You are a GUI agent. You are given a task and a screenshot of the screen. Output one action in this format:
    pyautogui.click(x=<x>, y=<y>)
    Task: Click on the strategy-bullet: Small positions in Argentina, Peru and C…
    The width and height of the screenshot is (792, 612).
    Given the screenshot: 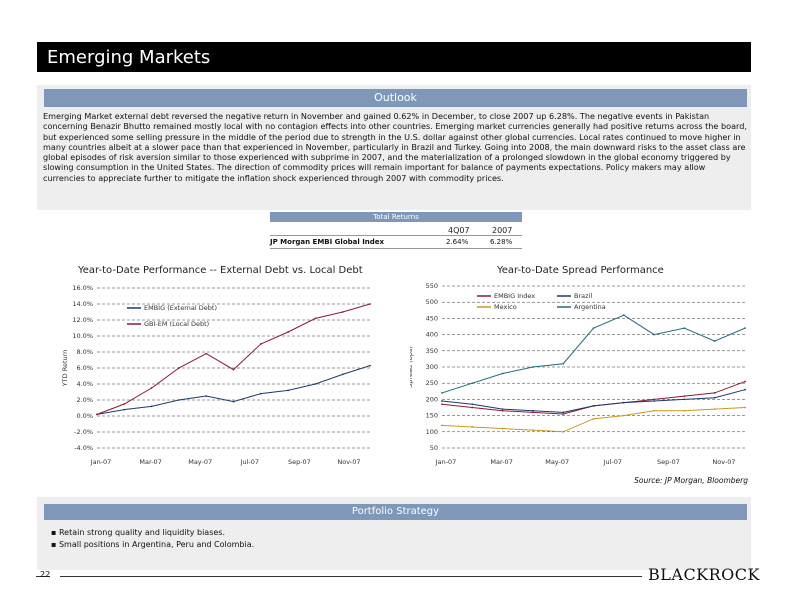 What is the action you would take?
    pyautogui.click(x=152, y=545)
    